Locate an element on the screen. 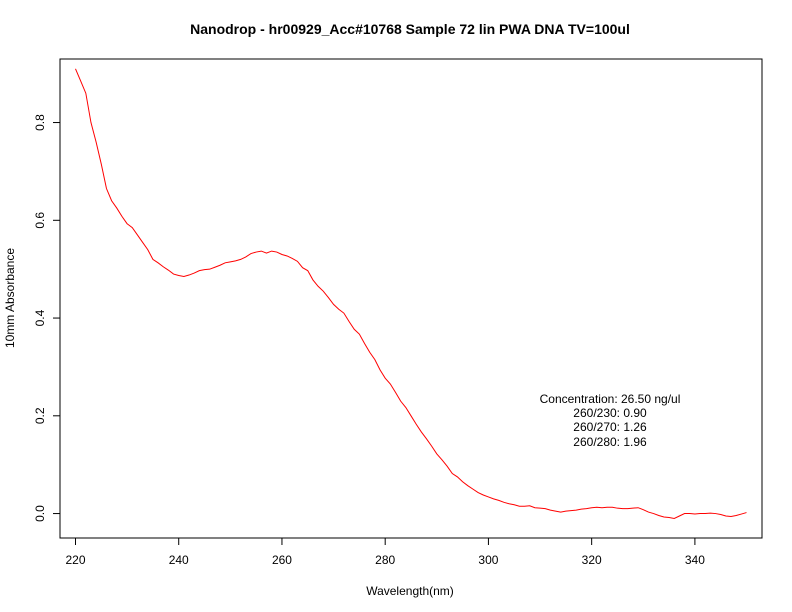 This screenshot has width=792, height=612. x-axis: 220 240 260 280 300 320 340 is located at coordinates (385, 552).